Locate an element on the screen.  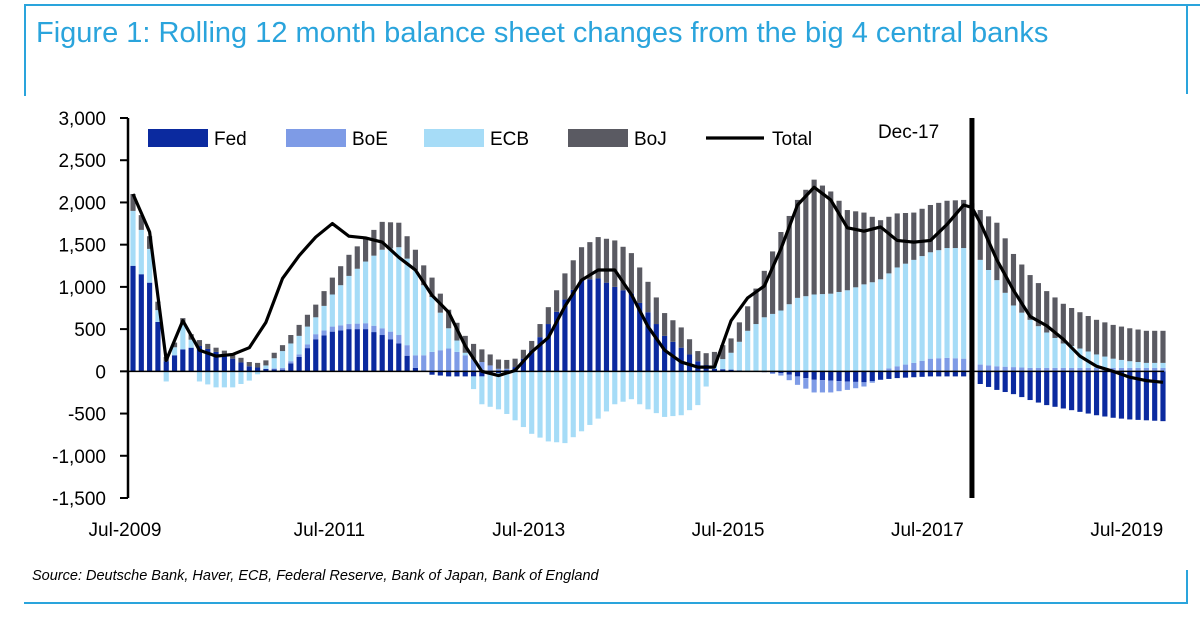
y-tick-label: -1,000 is located at coordinates (79, 457).